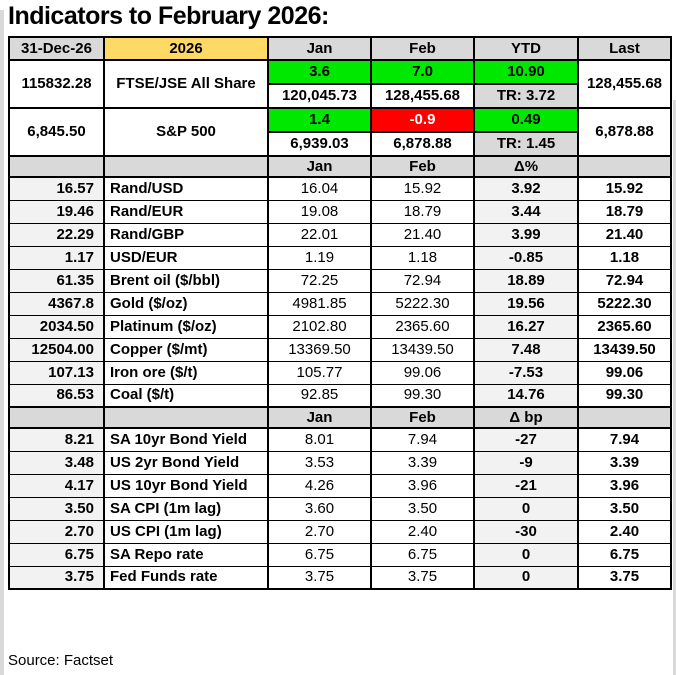  What do you see at coordinates (56, 554) in the screenshot?
I see `cell-start: 6.75` at bounding box center [56, 554].